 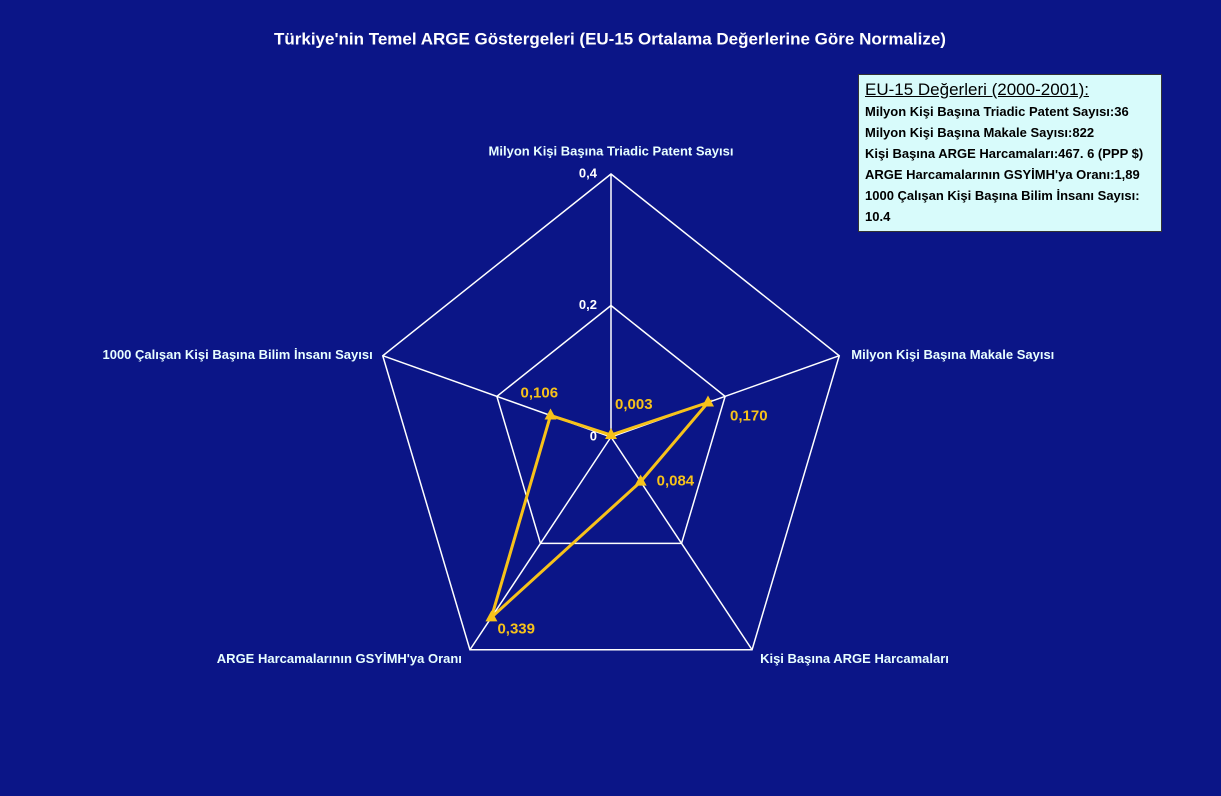 What do you see at coordinates (339, 658) in the screenshot?
I see `category-label: ARGE Harcamalarının GSYİMH'ya Oranı` at bounding box center [339, 658].